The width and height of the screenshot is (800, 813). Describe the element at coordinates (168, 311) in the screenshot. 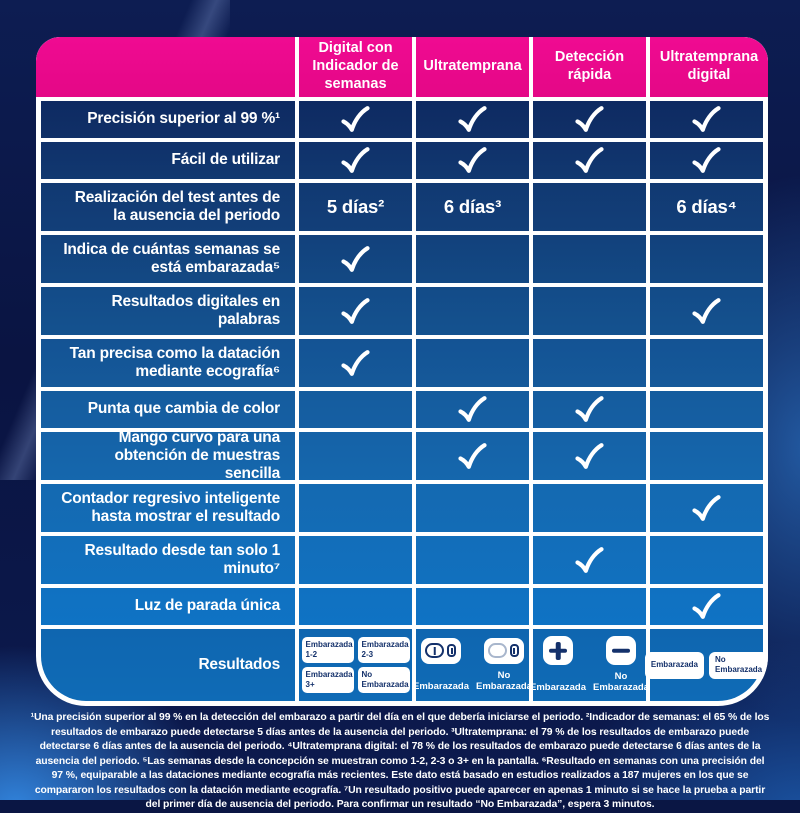

I see `row-label: Resultados digitales en palabras` at that location.